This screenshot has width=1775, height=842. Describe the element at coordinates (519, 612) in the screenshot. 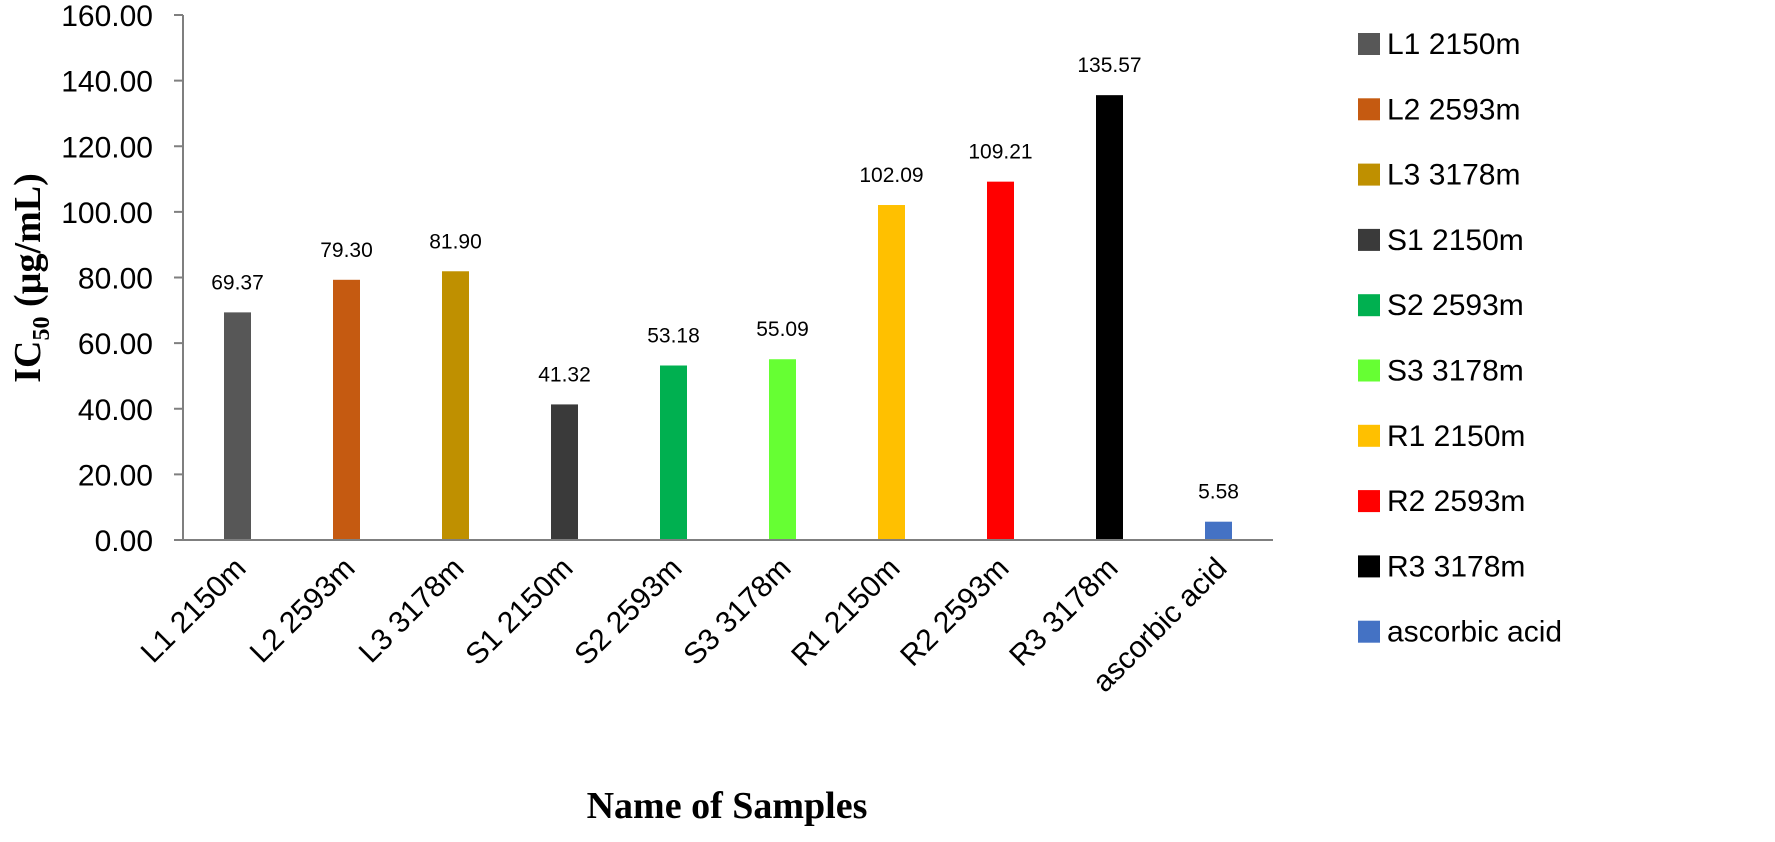

I see `x-tick-label: S1 2150m` at that location.